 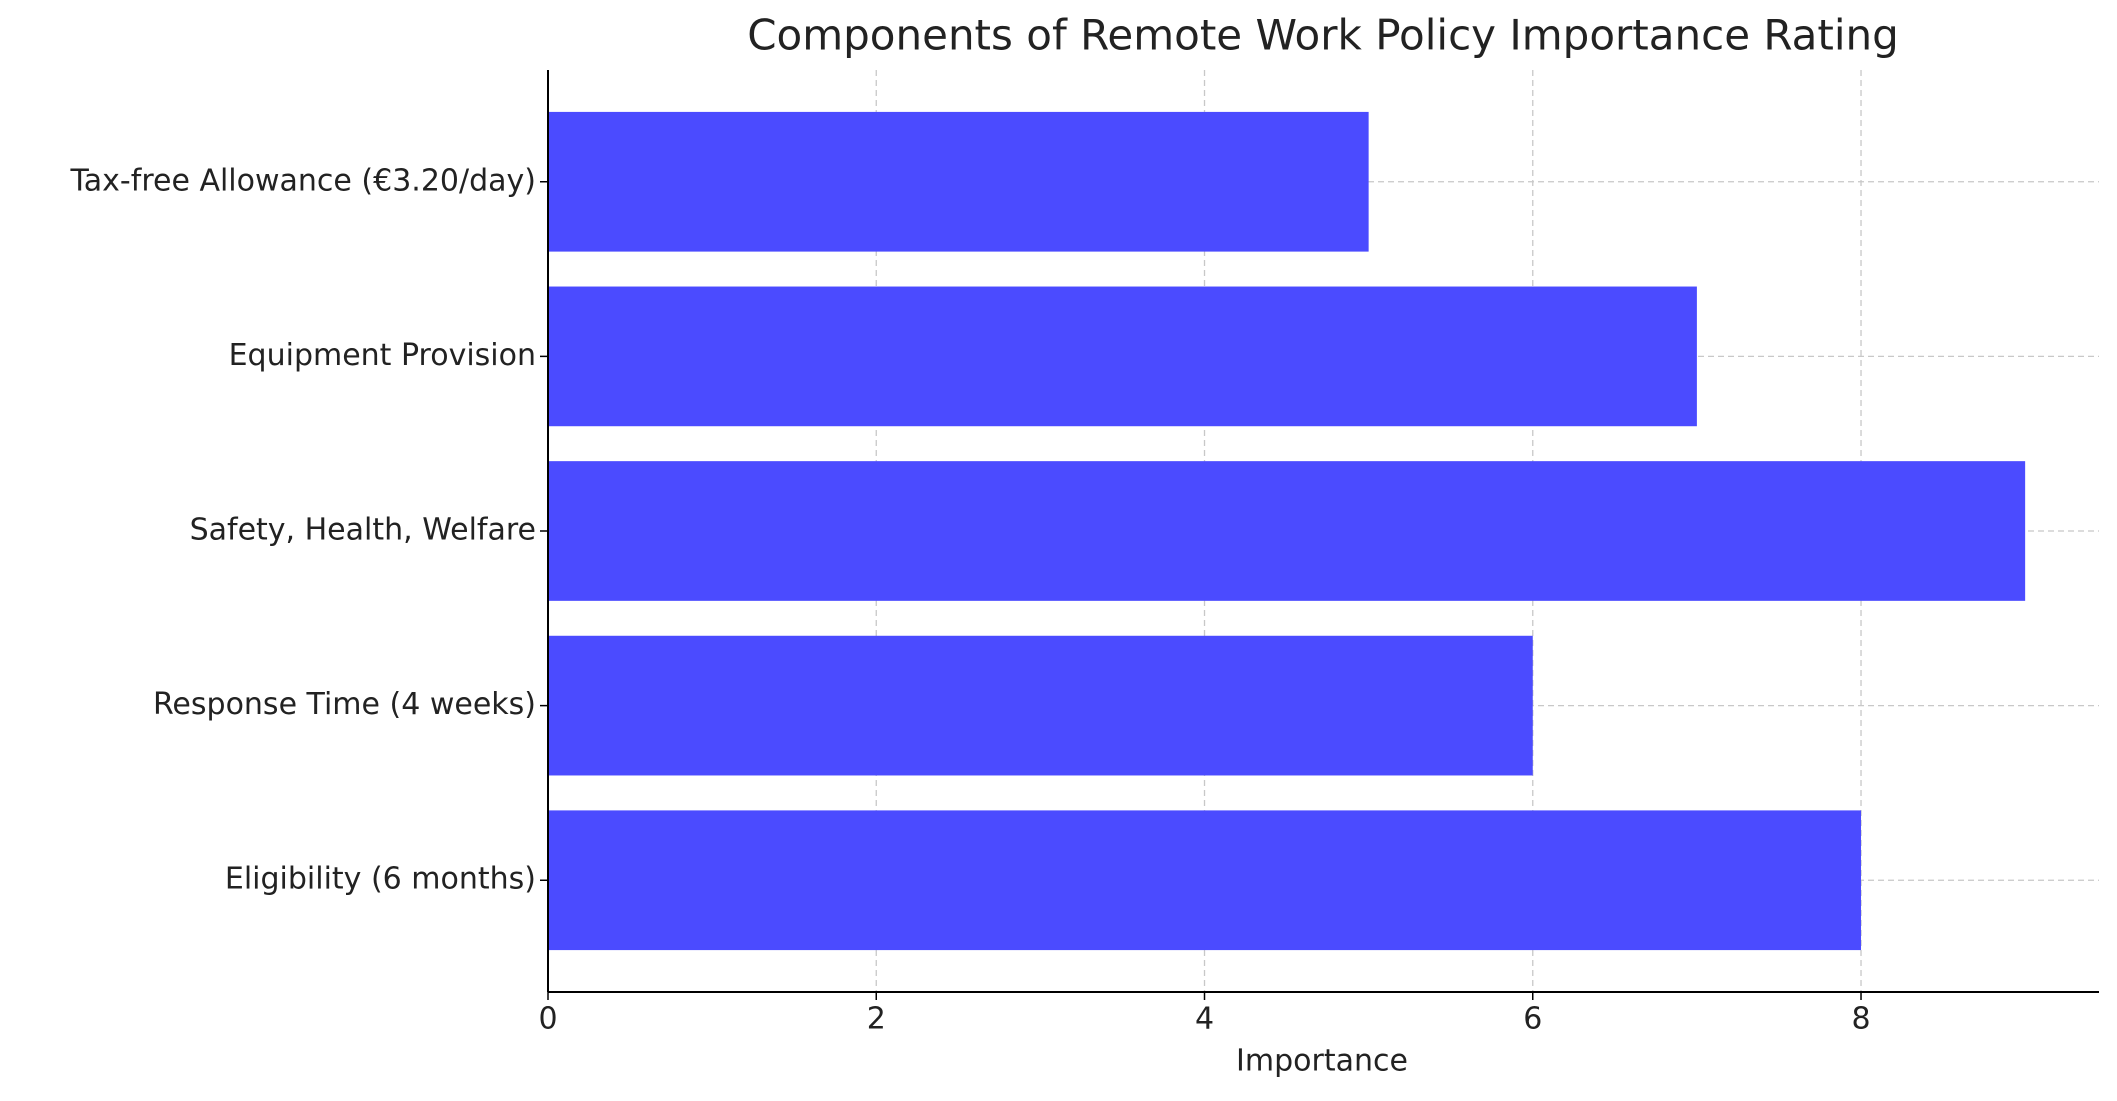 I want to click on y-tick-label: Eligibility (6 months), so click(x=380, y=879).